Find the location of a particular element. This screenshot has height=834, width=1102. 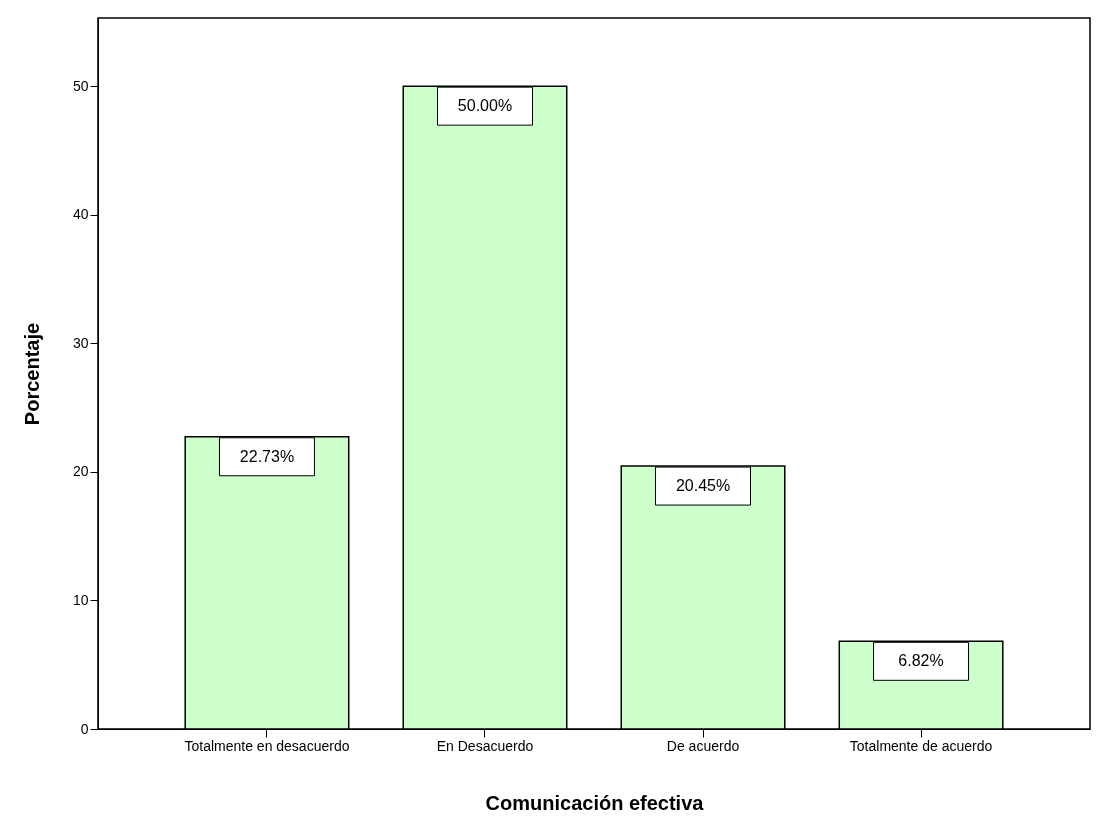

data-label: 6.82% is located at coordinates (921, 661).